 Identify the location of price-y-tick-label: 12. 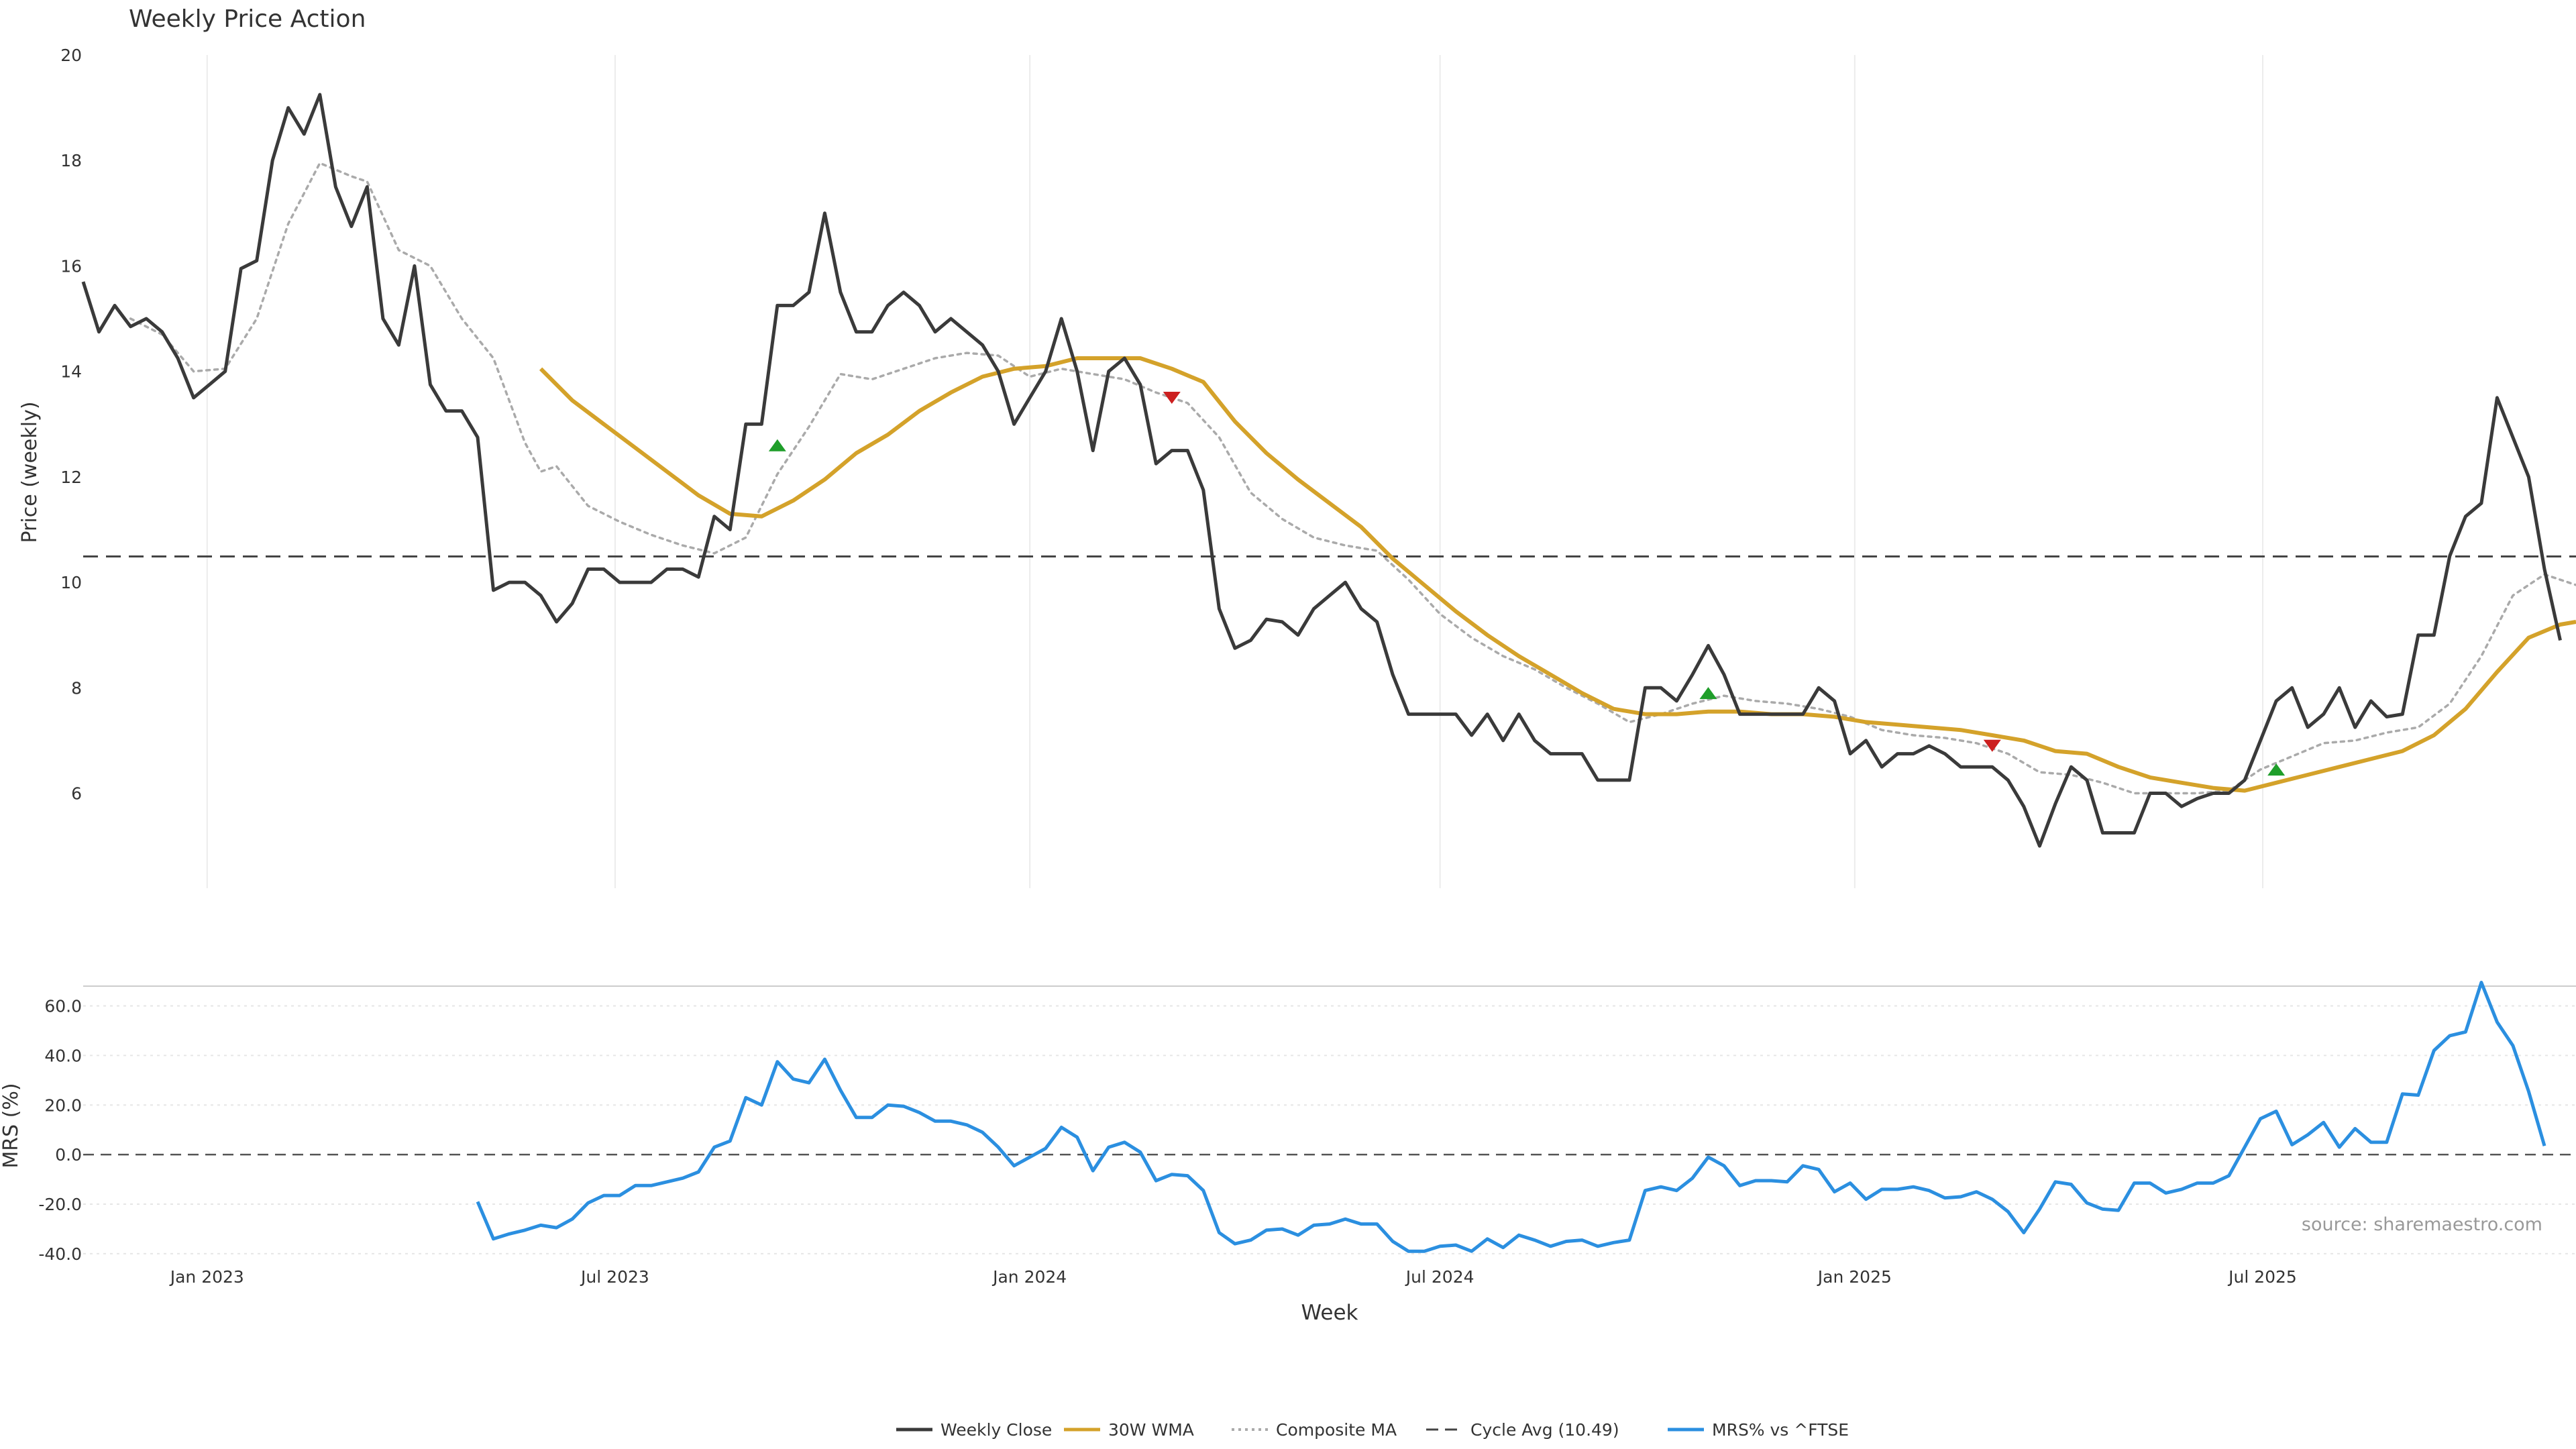
(71, 477).